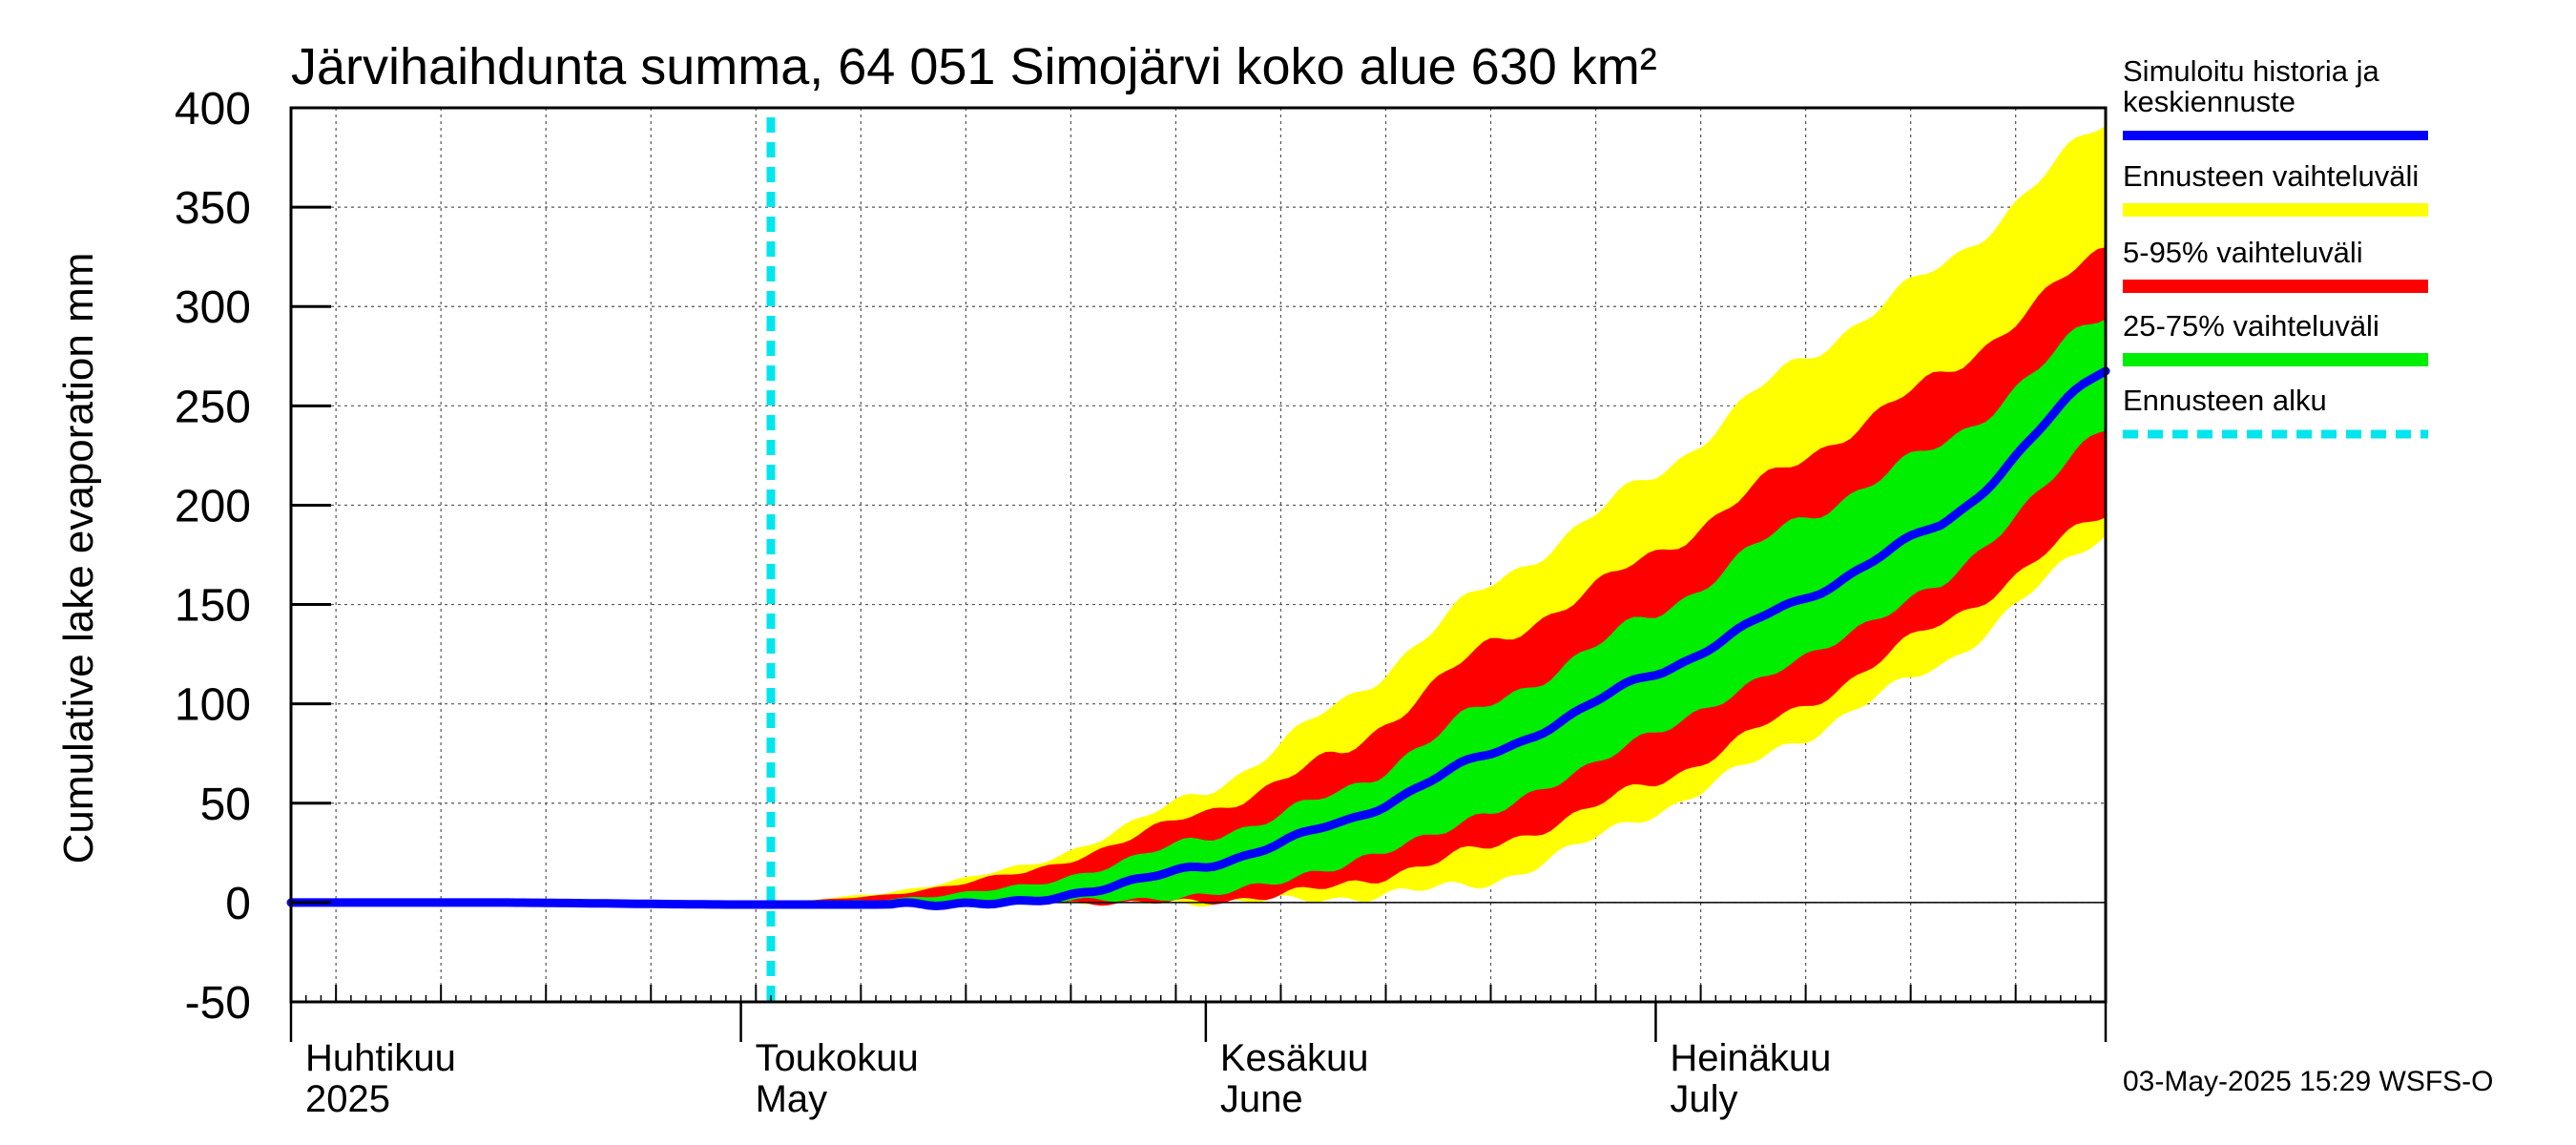 The image size is (2576, 1145). I want to click on y-axis-label: Cumulative lake evaporation mm, so click(78, 559).